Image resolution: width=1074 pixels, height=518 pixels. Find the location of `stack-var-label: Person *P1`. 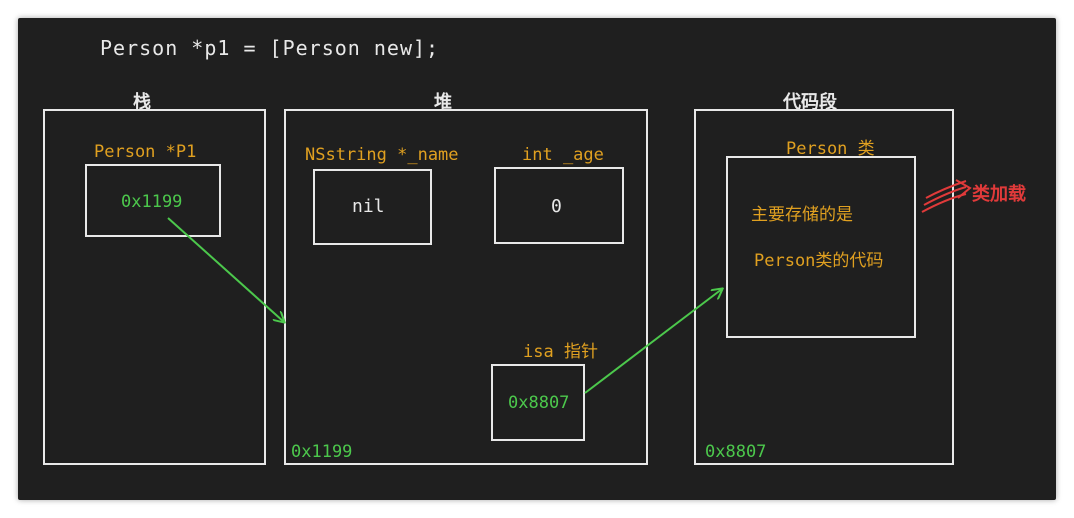

stack-var-label: Person *P1 is located at coordinates (145, 152).